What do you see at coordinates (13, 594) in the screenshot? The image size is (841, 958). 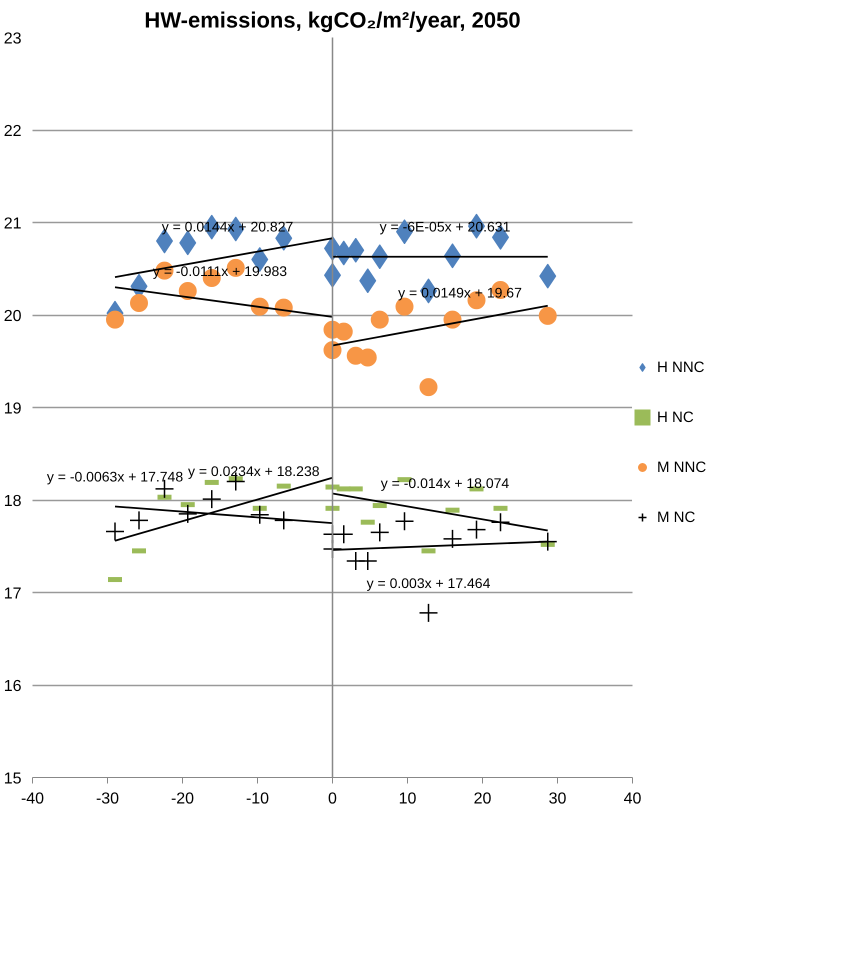 I see `y-tick-label: 17` at bounding box center [13, 594].